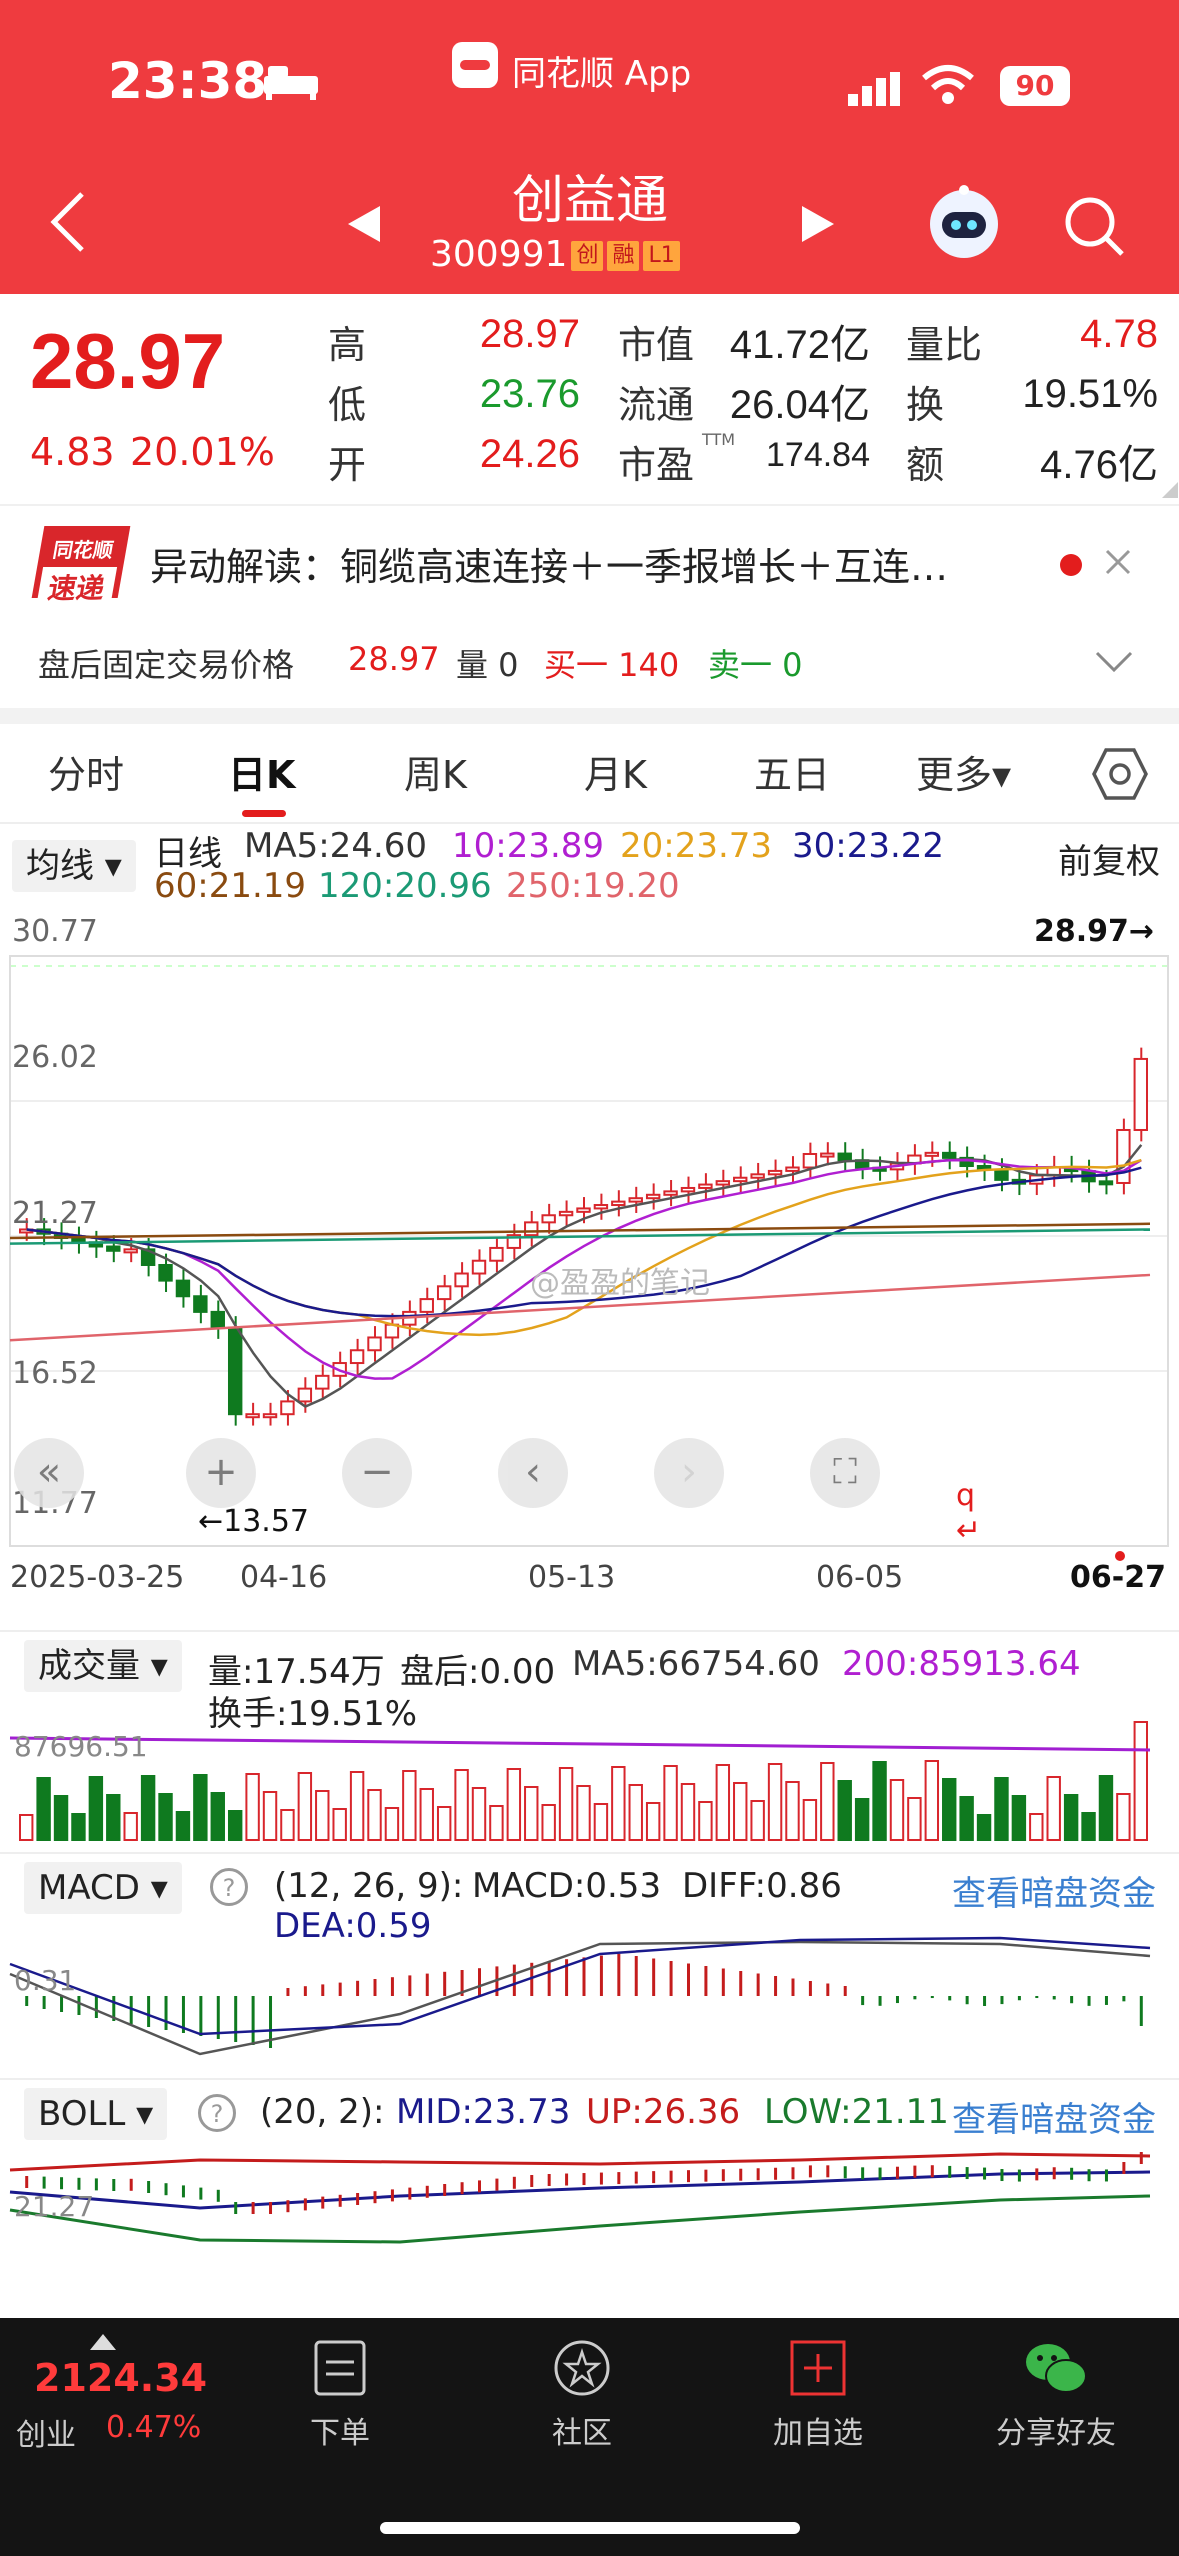  I want to click on ma-selector: 均线 ▾, so click(74, 866).